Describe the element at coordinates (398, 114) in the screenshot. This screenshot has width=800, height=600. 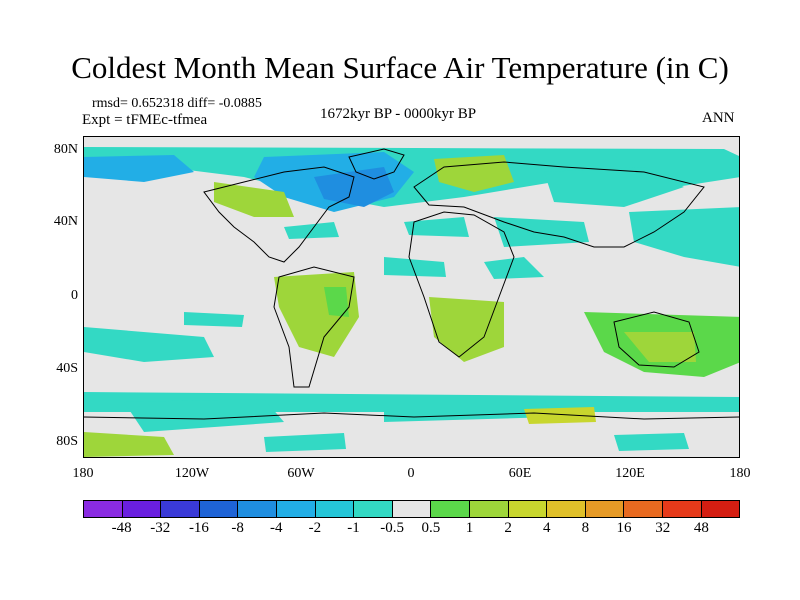
I see `period-text: 1672kyr BP - 0000kyr BP` at that location.